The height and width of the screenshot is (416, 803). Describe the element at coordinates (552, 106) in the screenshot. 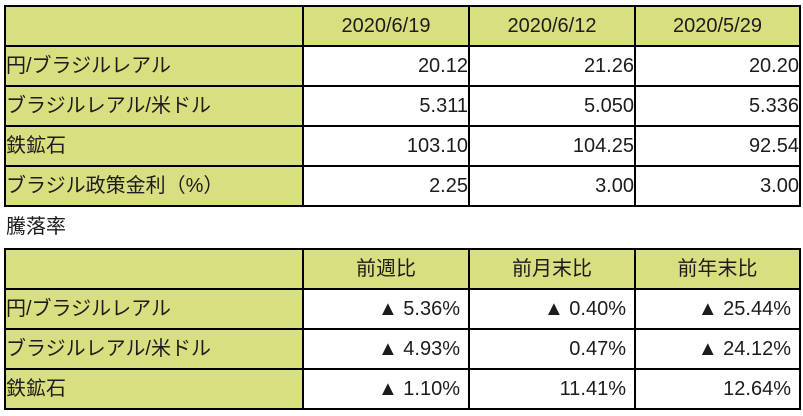

I see `value-cell: 5.050` at that location.